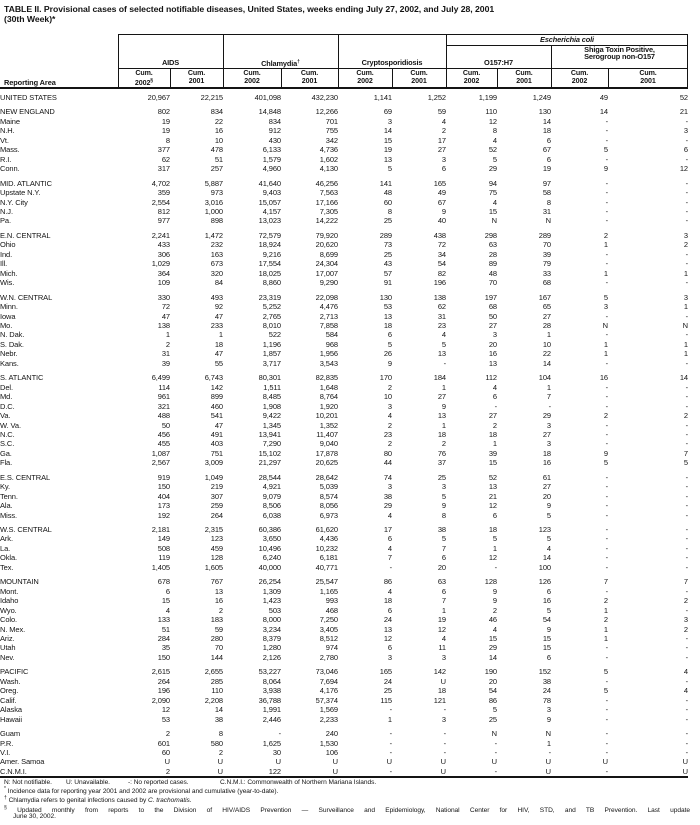 The width and height of the screenshot is (700, 825). Describe the element at coordinates (387, 264) in the screenshot. I see `value-cell: 43` at that location.